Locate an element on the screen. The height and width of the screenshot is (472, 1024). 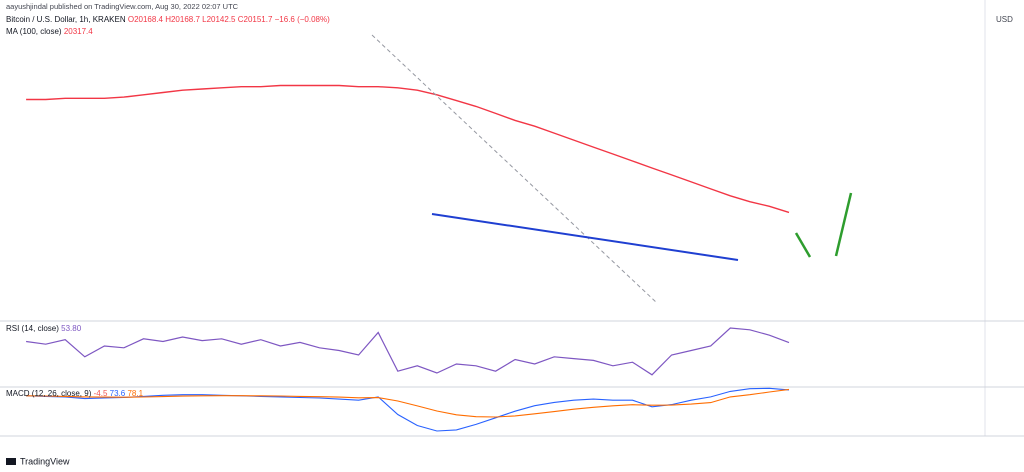
brand: TradingView is located at coordinates (45, 461).